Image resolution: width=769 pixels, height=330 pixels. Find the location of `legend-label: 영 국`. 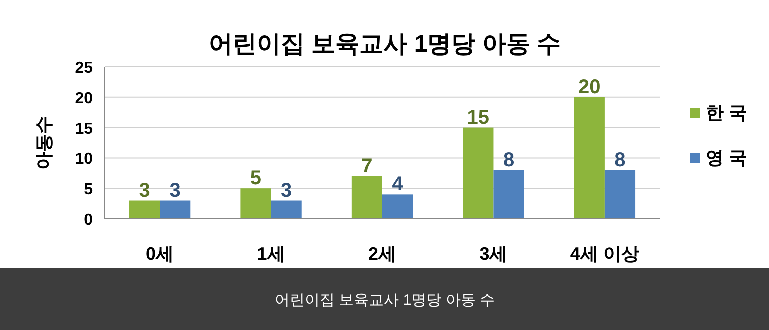

legend-label: 영 국 is located at coordinates (727, 158).